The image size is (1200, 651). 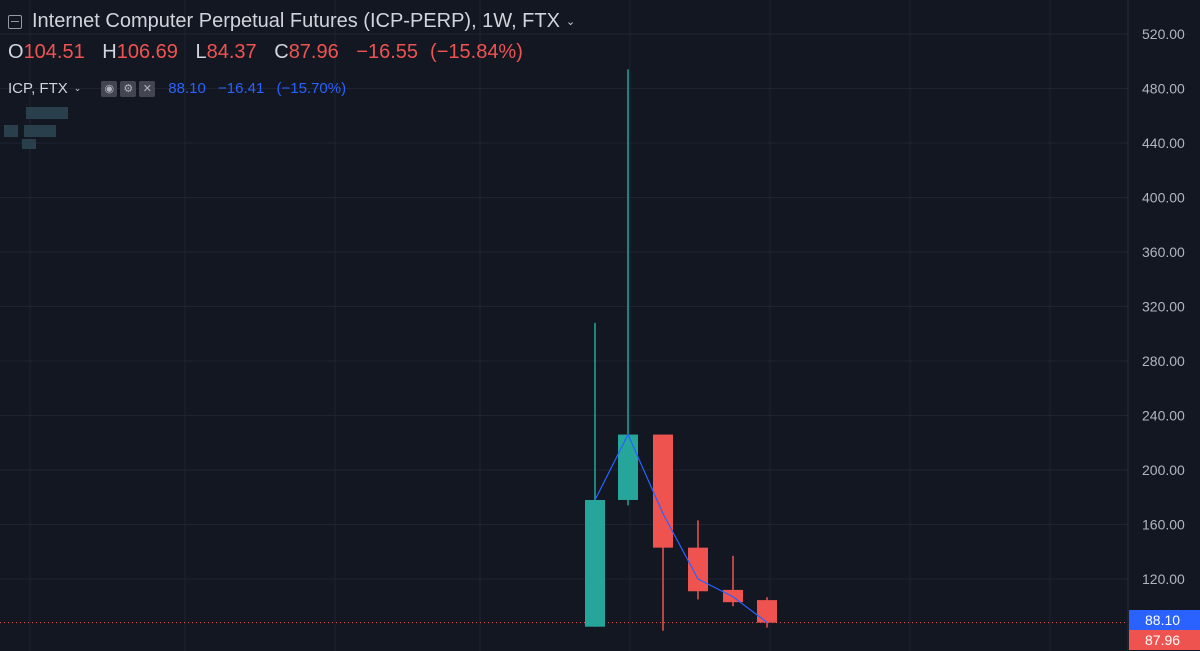 I want to click on close-icon: ✕, so click(x=147, y=88).